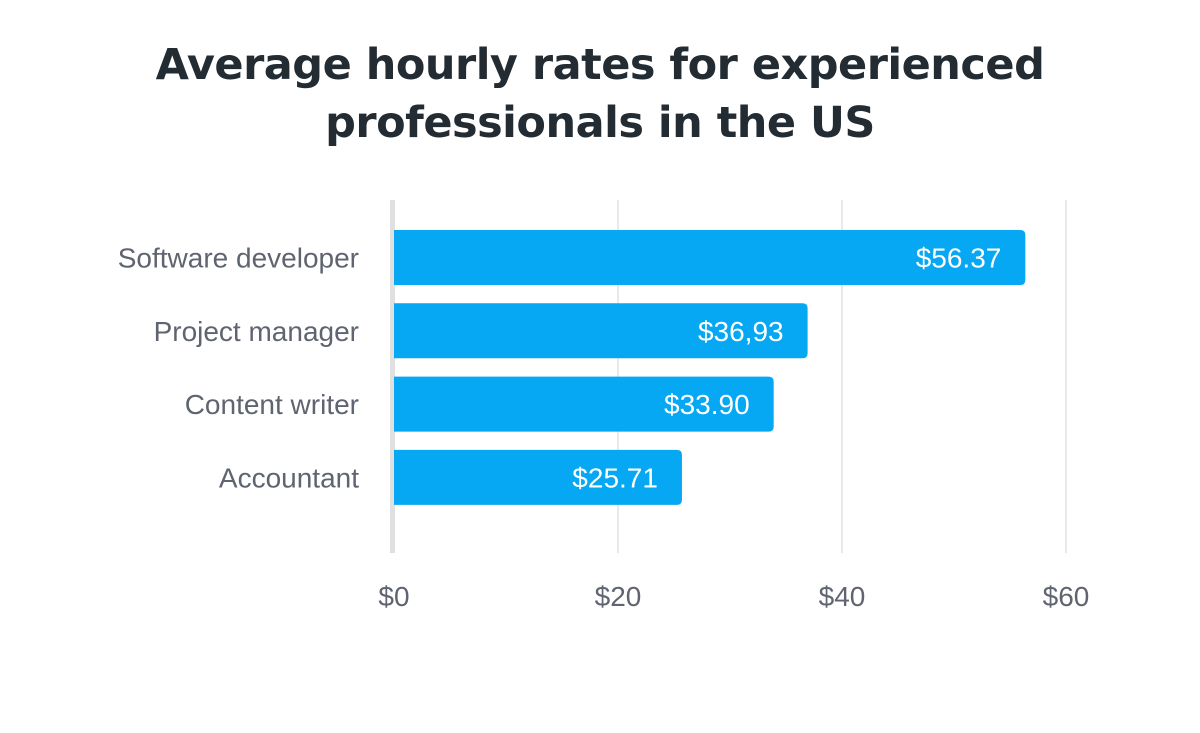 The image size is (1200, 733). Describe the element at coordinates (618, 596) in the screenshot. I see `x-tick-label-1: $20` at that location.